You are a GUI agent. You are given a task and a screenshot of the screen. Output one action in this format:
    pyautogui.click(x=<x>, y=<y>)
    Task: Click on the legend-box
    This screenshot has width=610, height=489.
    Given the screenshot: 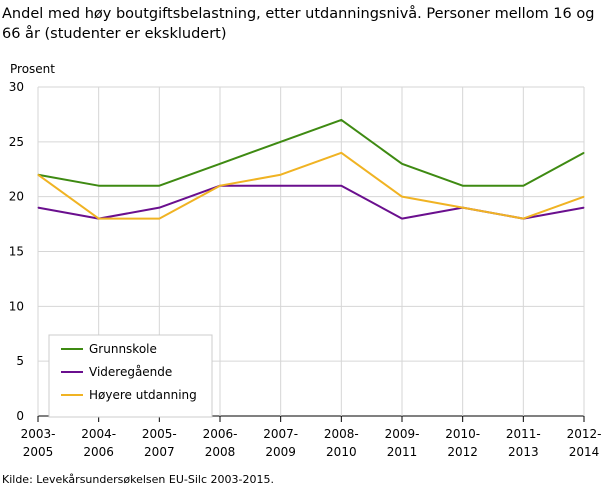 What is the action you would take?
    pyautogui.click(x=130, y=376)
    